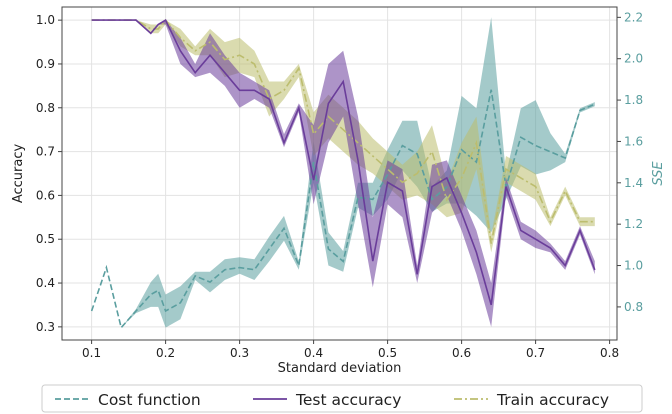 Image resolution: width=672 pixels, height=414 pixels. I want to click on y-tick-label-left: 0.3, so click(45, 327).